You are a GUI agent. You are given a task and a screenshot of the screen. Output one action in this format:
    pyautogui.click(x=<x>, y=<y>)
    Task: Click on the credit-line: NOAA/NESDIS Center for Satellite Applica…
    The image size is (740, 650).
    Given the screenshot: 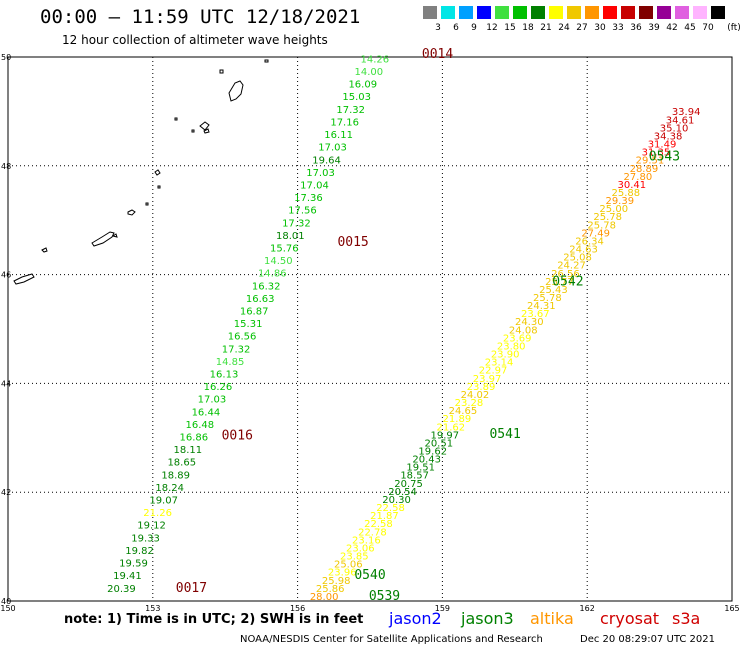 What is the action you would take?
    pyautogui.click(x=391, y=639)
    